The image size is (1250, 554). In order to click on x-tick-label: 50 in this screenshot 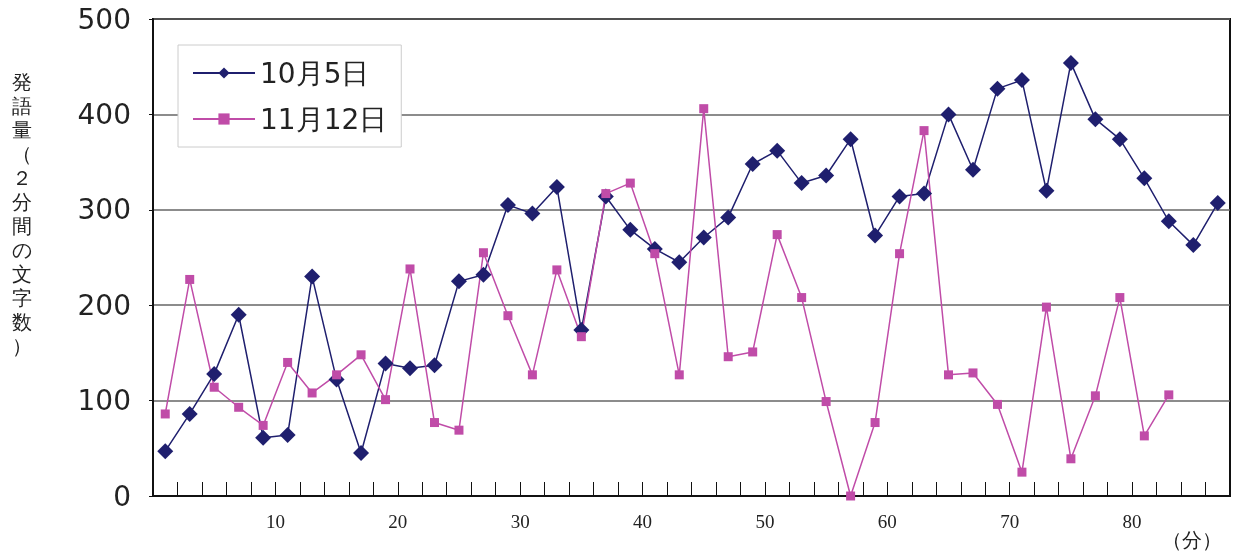, I will do `click(765, 521)`.